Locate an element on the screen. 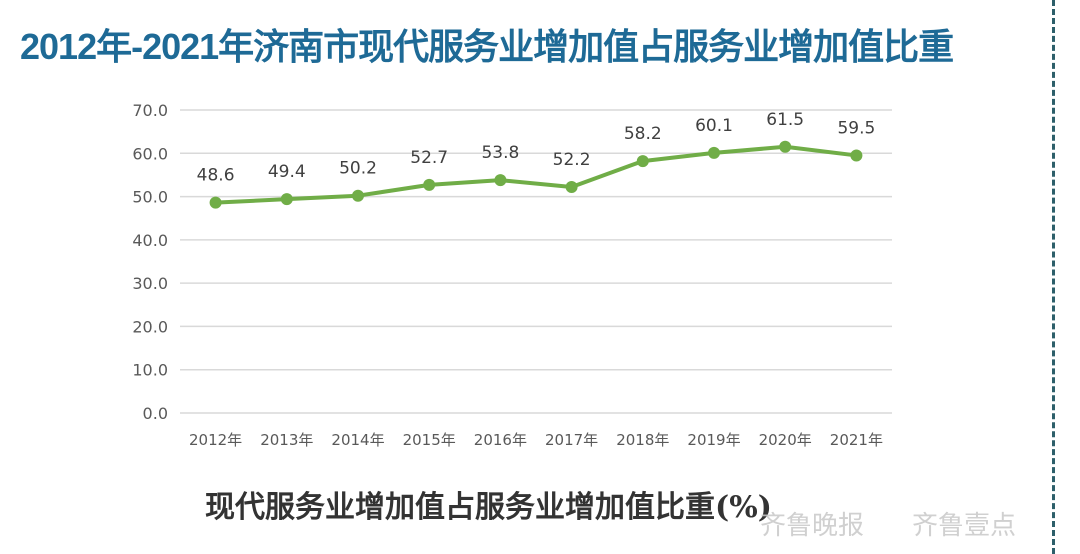  data-label: 53.8 is located at coordinates (500, 153).